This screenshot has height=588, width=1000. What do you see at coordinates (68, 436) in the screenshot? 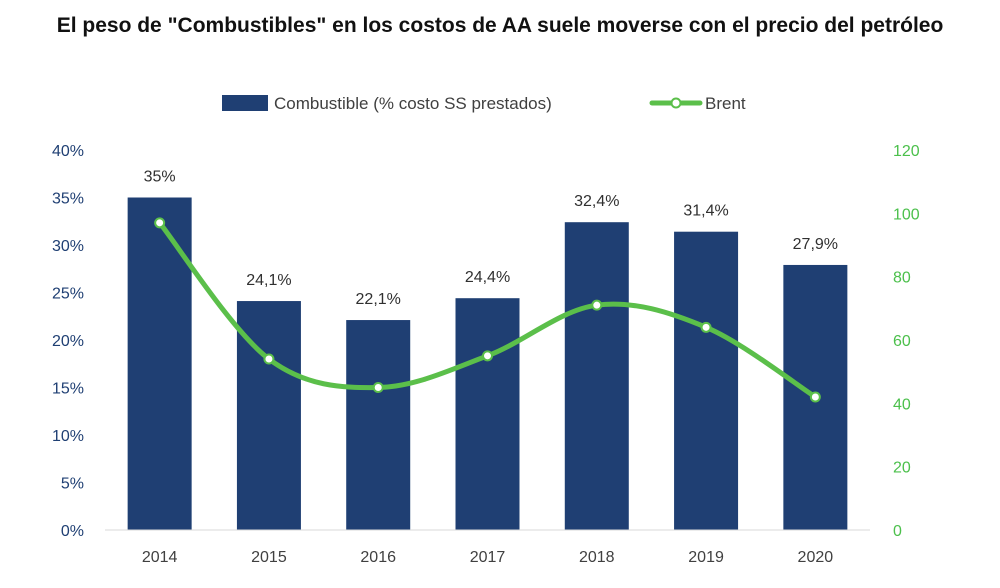
I see `y-left-tick-label: 10%` at bounding box center [68, 436].